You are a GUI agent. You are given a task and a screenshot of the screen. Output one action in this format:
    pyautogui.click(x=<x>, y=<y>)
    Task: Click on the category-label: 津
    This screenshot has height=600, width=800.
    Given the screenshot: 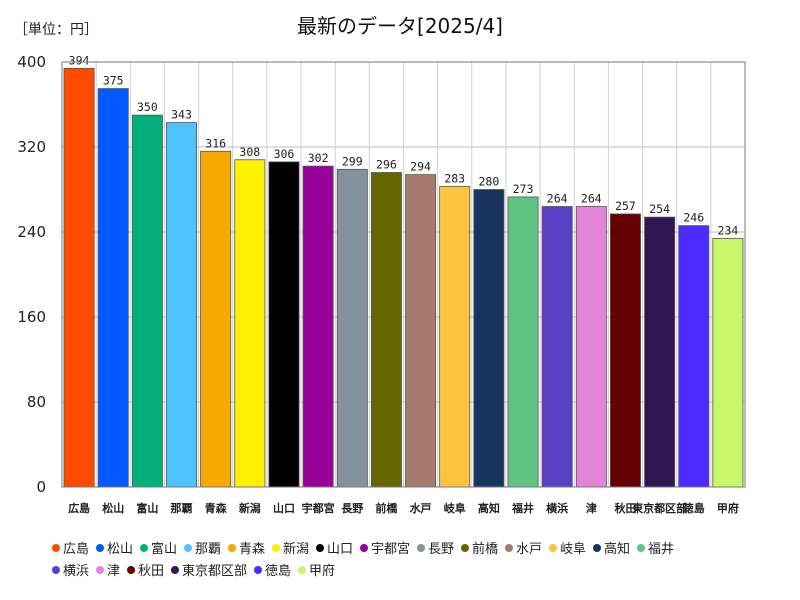 What is the action you would take?
    pyautogui.click(x=591, y=508)
    